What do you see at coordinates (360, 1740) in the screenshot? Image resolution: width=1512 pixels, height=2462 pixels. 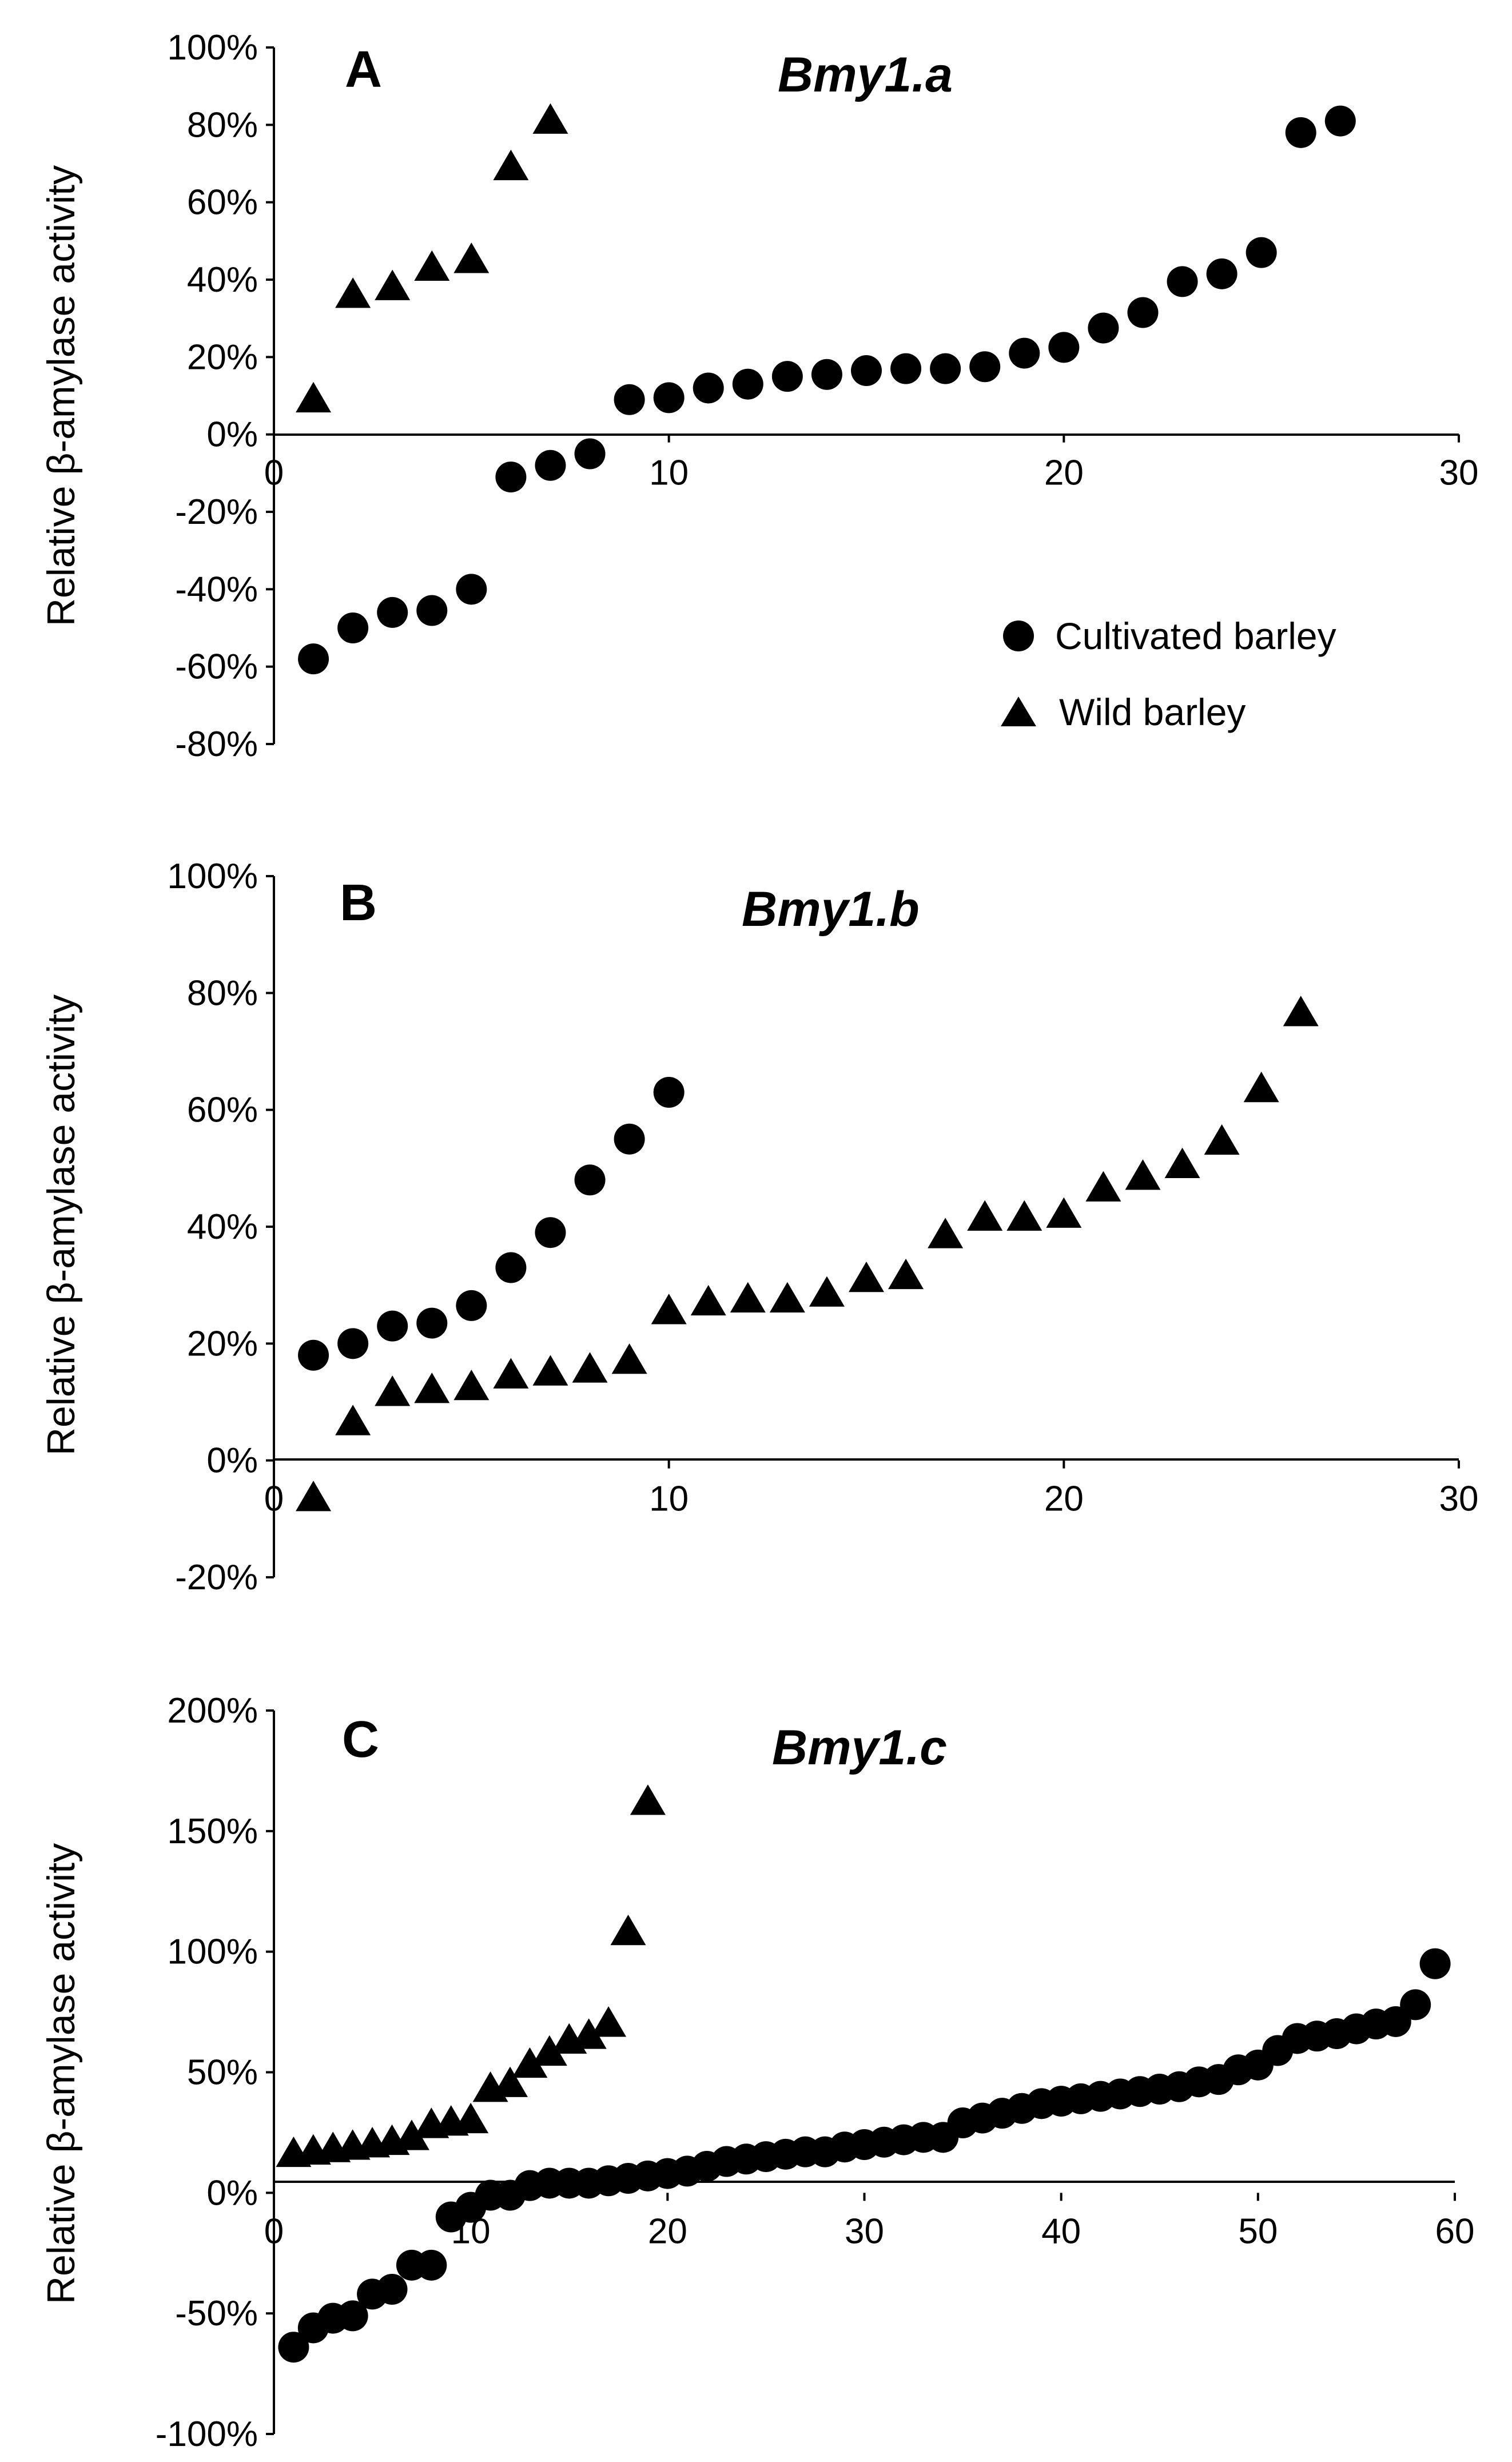 I see `panel-c-letter: C` at bounding box center [360, 1740].